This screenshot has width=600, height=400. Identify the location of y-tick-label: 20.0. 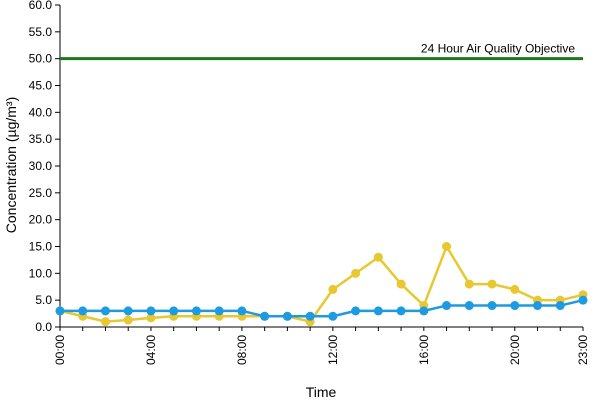
(41, 220).